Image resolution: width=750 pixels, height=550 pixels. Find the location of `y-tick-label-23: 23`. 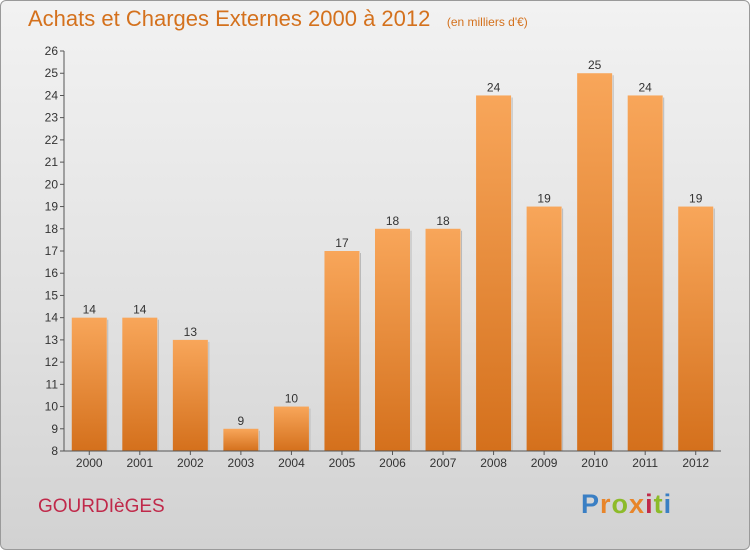

y-tick-label-23: 23 is located at coordinates (52, 118).